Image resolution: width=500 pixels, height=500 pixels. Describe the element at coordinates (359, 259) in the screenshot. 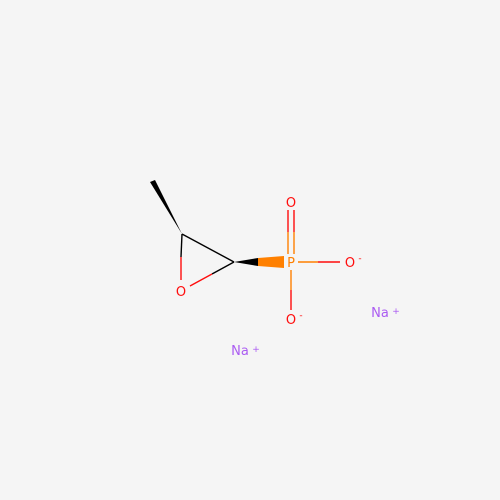

I see `charge-oxygen-right: -` at that location.